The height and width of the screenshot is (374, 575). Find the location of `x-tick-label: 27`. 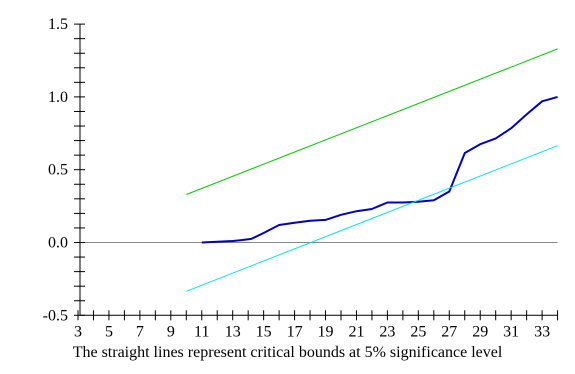

x-tick-label: 27 is located at coordinates (449, 331).